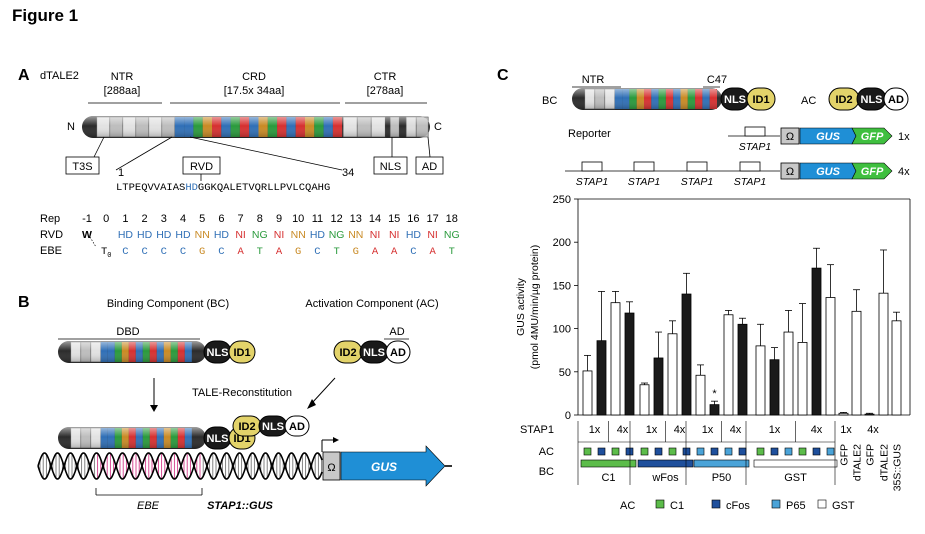 This screenshot has height=534, width=925. What do you see at coordinates (223, 188) in the screenshot?
I see `repeat-sequence: LTPEQVVAIASHDGGKQALETVQRLLPVLCQAHG` at bounding box center [223, 188].